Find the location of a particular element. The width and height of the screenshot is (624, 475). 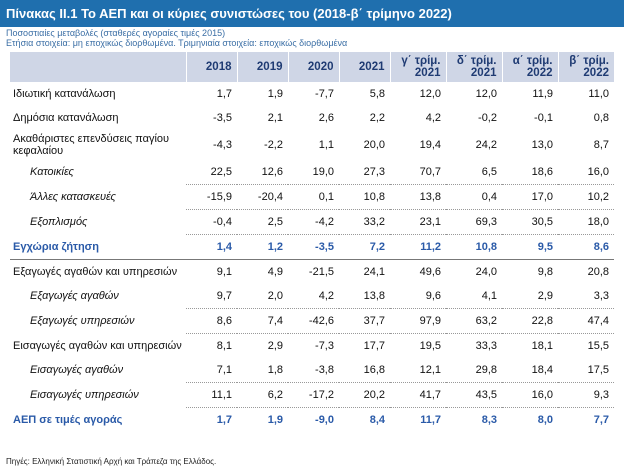

cell: 49,6 is located at coordinates (418, 271).